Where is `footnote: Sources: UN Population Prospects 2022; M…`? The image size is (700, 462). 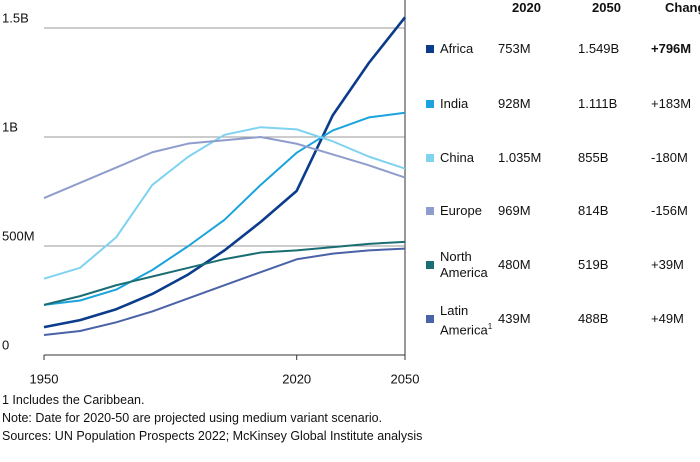
footnote: Sources: UN Population Prospects 2022; M… is located at coordinates (212, 436).